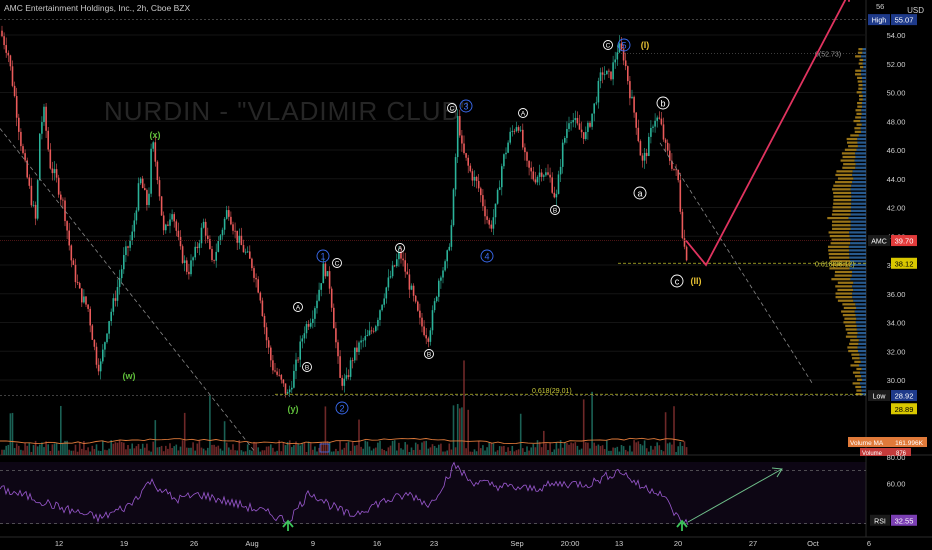 The width and height of the screenshot is (932, 550). I want to click on time-tick: 27, so click(753, 543).